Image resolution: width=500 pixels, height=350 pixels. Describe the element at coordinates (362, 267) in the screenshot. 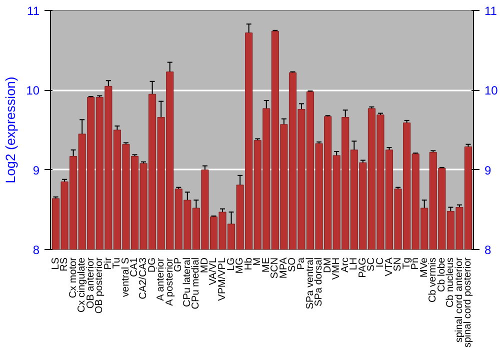

I see `x-tick-label: PAG` at that location.